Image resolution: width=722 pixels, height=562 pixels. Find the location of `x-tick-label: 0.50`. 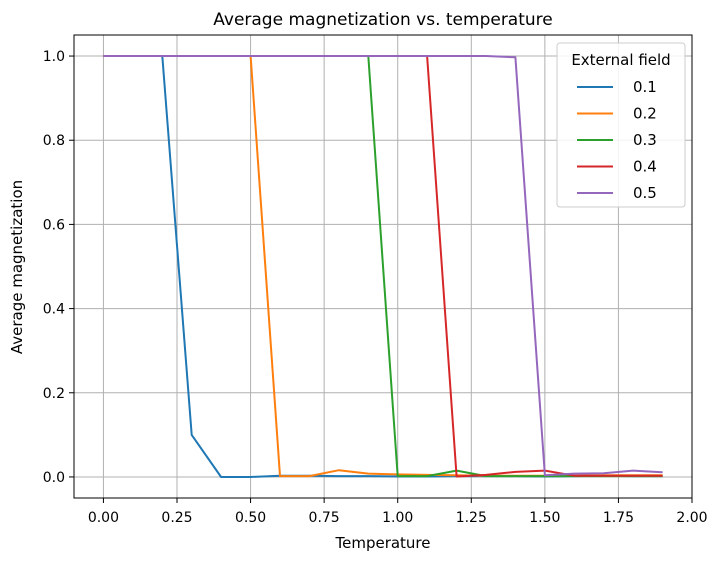

x-tick-label: 0.50 is located at coordinates (250, 518).